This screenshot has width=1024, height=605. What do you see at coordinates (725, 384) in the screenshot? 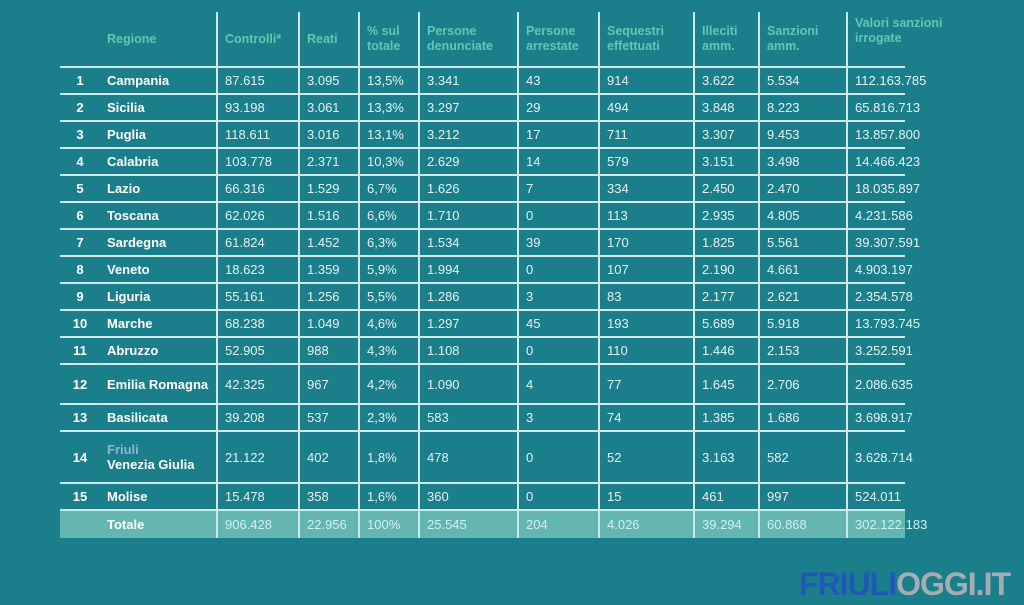
I see `value-cell: 1.645` at bounding box center [725, 384].